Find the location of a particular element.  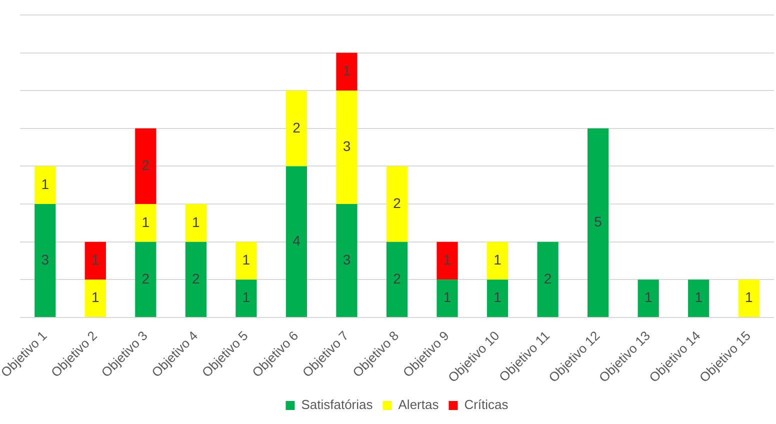

legend-label: Alertas is located at coordinates (419, 404).